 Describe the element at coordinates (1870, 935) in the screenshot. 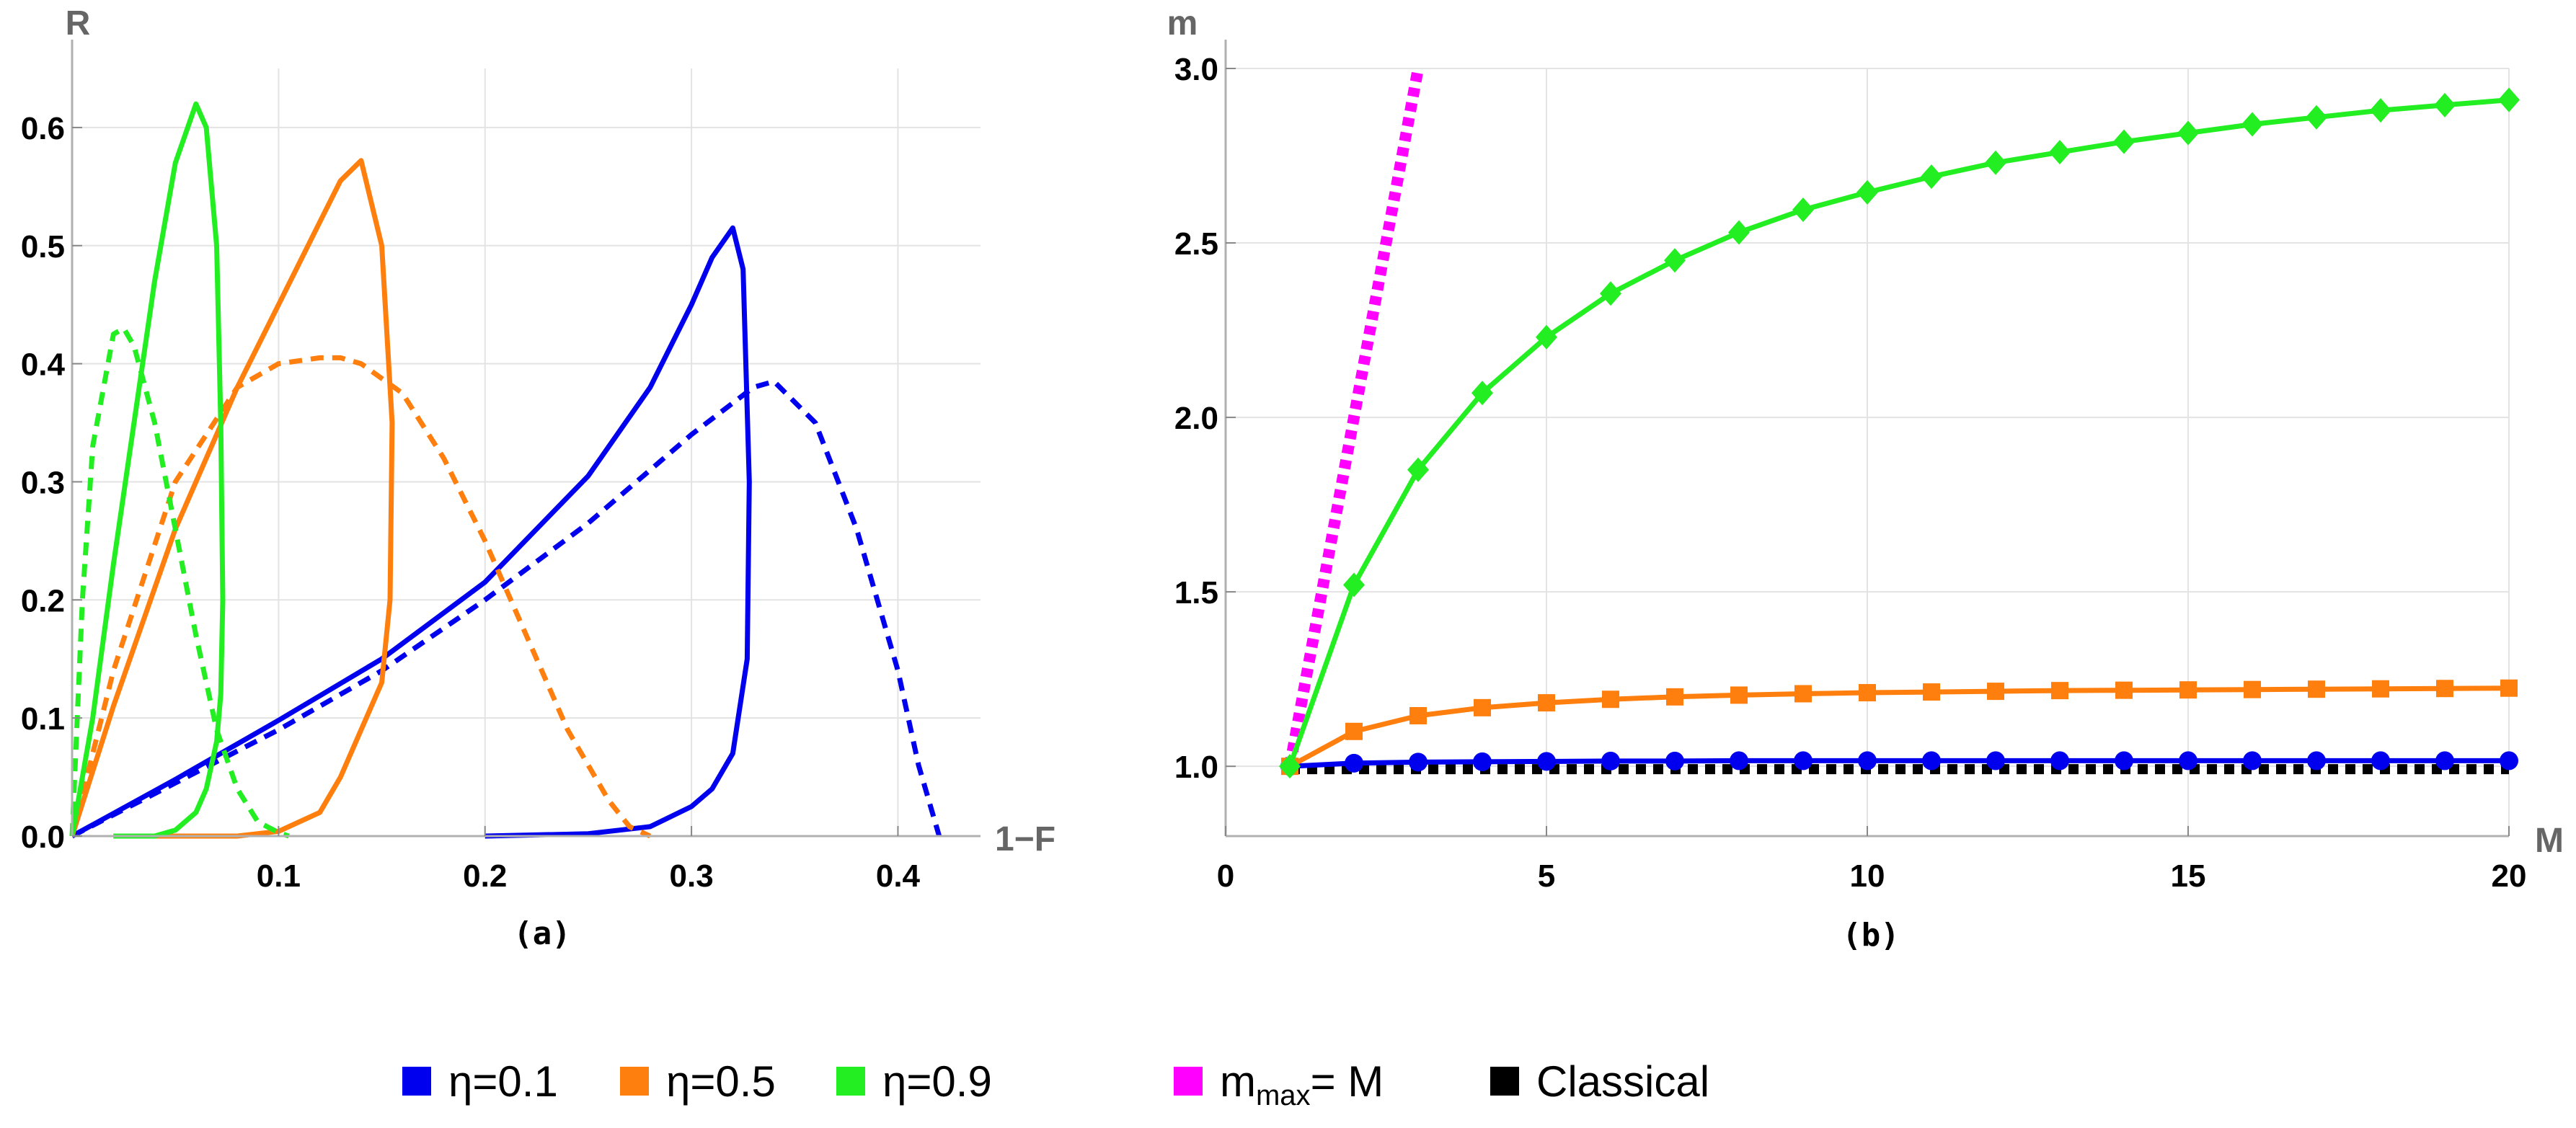

I see `panel-b-caption: (b)` at that location.